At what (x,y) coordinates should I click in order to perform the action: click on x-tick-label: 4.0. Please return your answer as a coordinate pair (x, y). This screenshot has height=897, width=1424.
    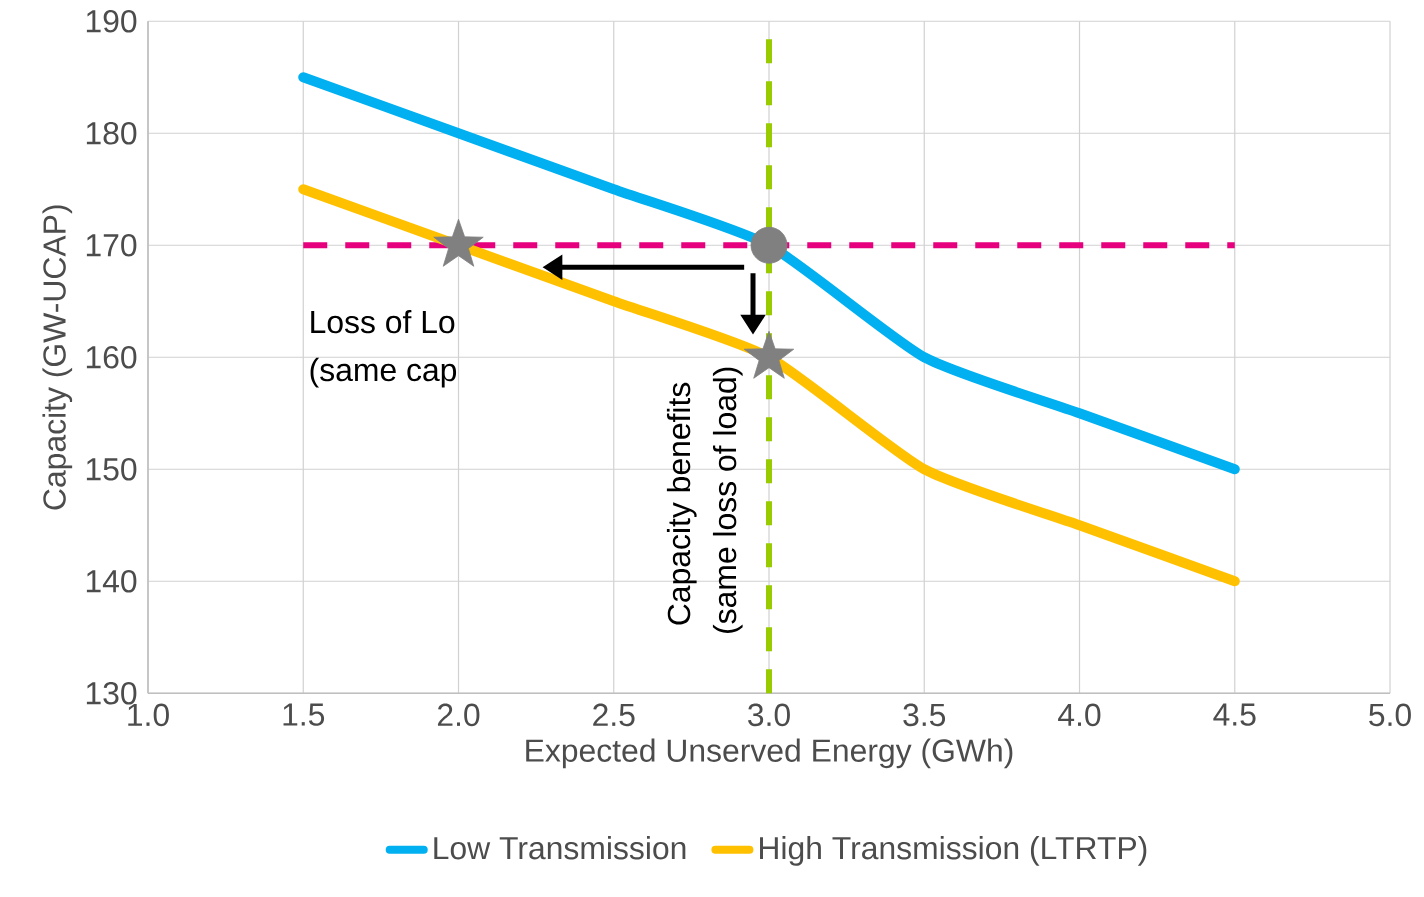
    Looking at the image, I should click on (1079, 715).